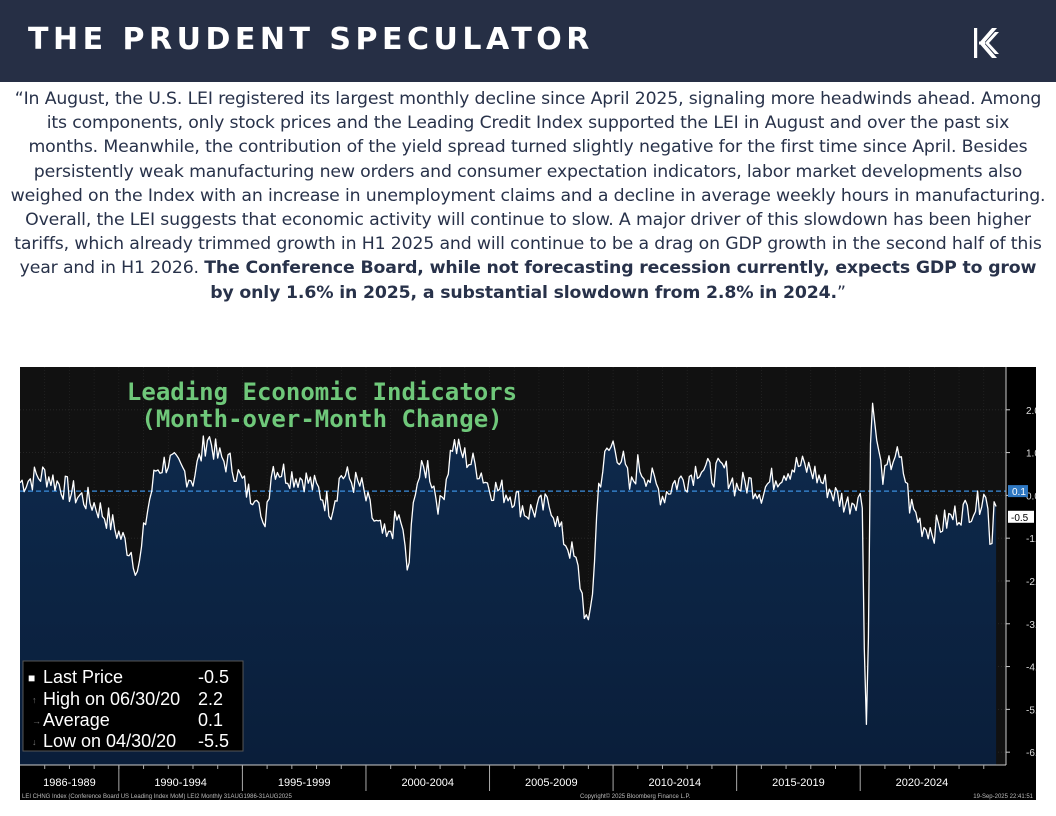 The height and width of the screenshot is (816, 1056). What do you see at coordinates (427, 783) in the screenshot?
I see `x-group-label: 2000-2004` at bounding box center [427, 783].